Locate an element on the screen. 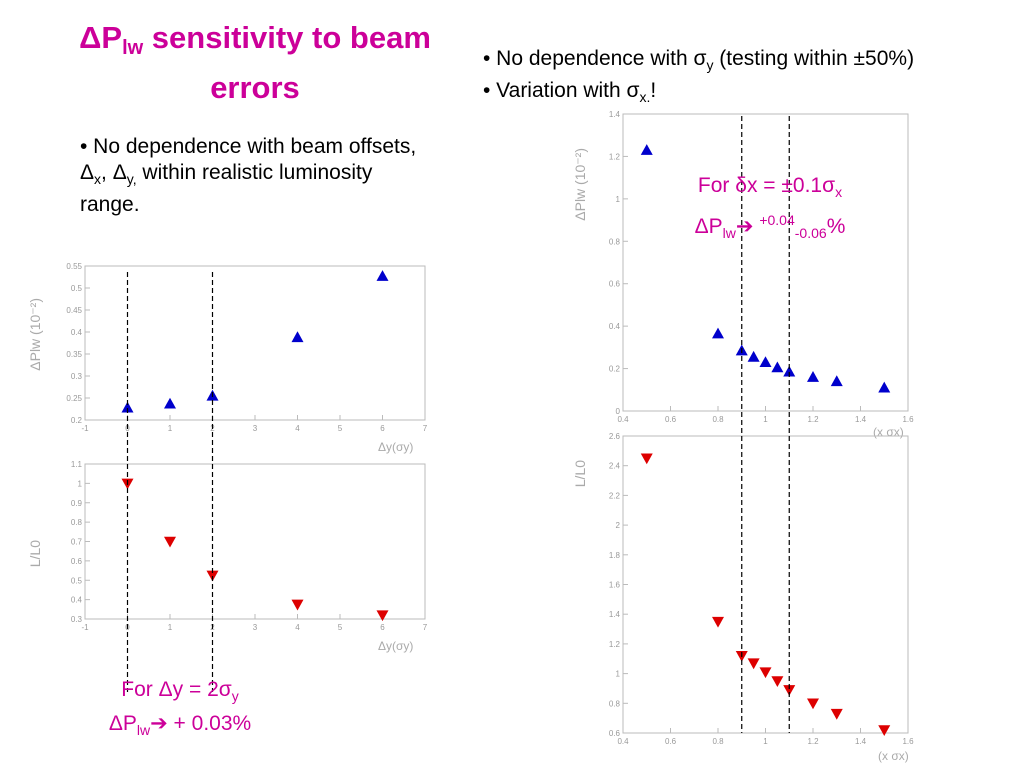  x-axis-label: Δy(σy) is located at coordinates (395, 447).